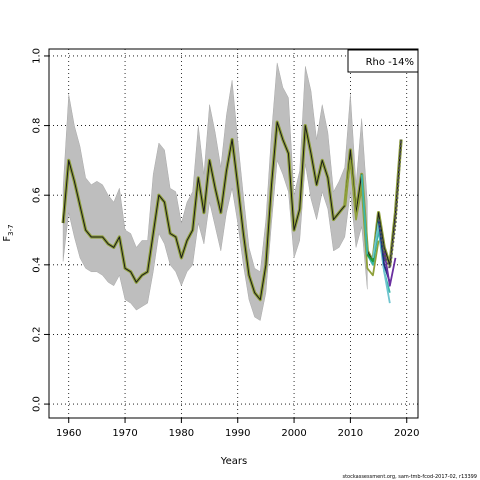 The image size is (480, 480). What do you see at coordinates (36, 126) in the screenshot?
I see `y-tick-label: 0.8` at bounding box center [36, 126].